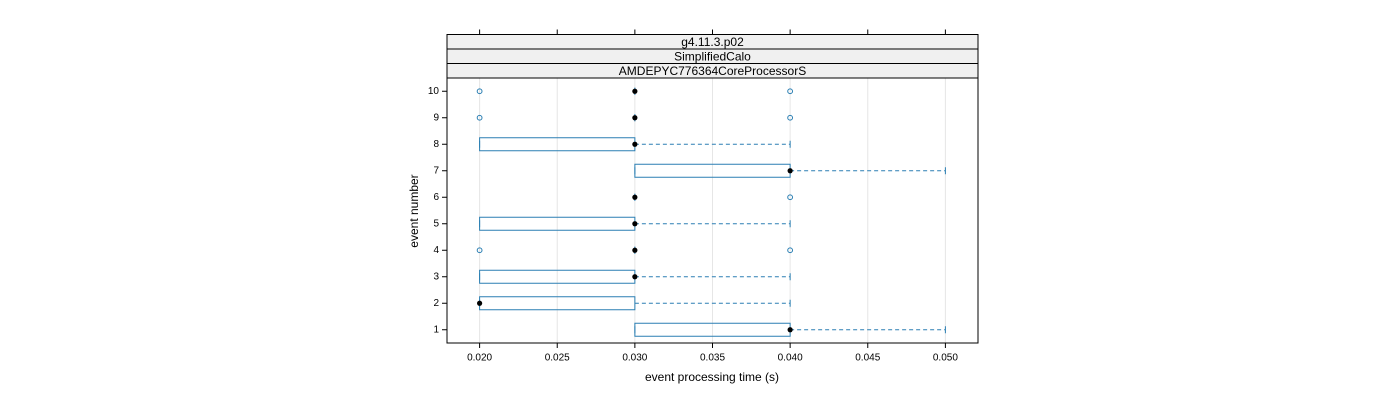 The image size is (1400, 400). Describe the element at coordinates (790, 358) in the screenshot. I see `x-tick-label: 0.040` at that location.